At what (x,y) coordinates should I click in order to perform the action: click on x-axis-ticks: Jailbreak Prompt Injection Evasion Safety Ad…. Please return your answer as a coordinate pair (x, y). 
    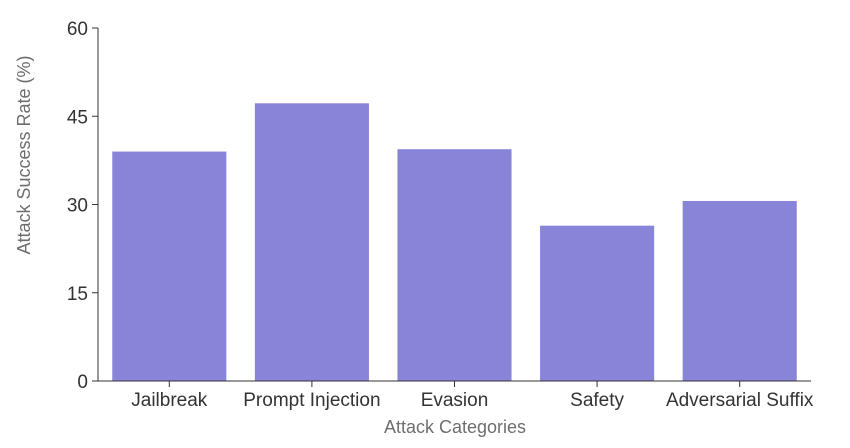
    Looking at the image, I should click on (472, 396).